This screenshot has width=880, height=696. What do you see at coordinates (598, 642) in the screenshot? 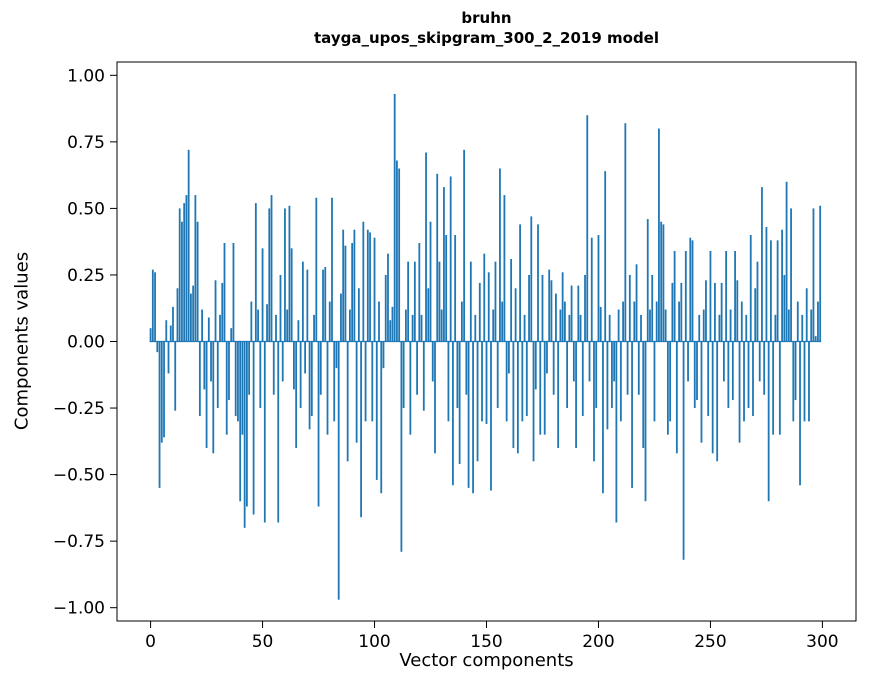
I see `x-tick-label: 200` at bounding box center [598, 642].